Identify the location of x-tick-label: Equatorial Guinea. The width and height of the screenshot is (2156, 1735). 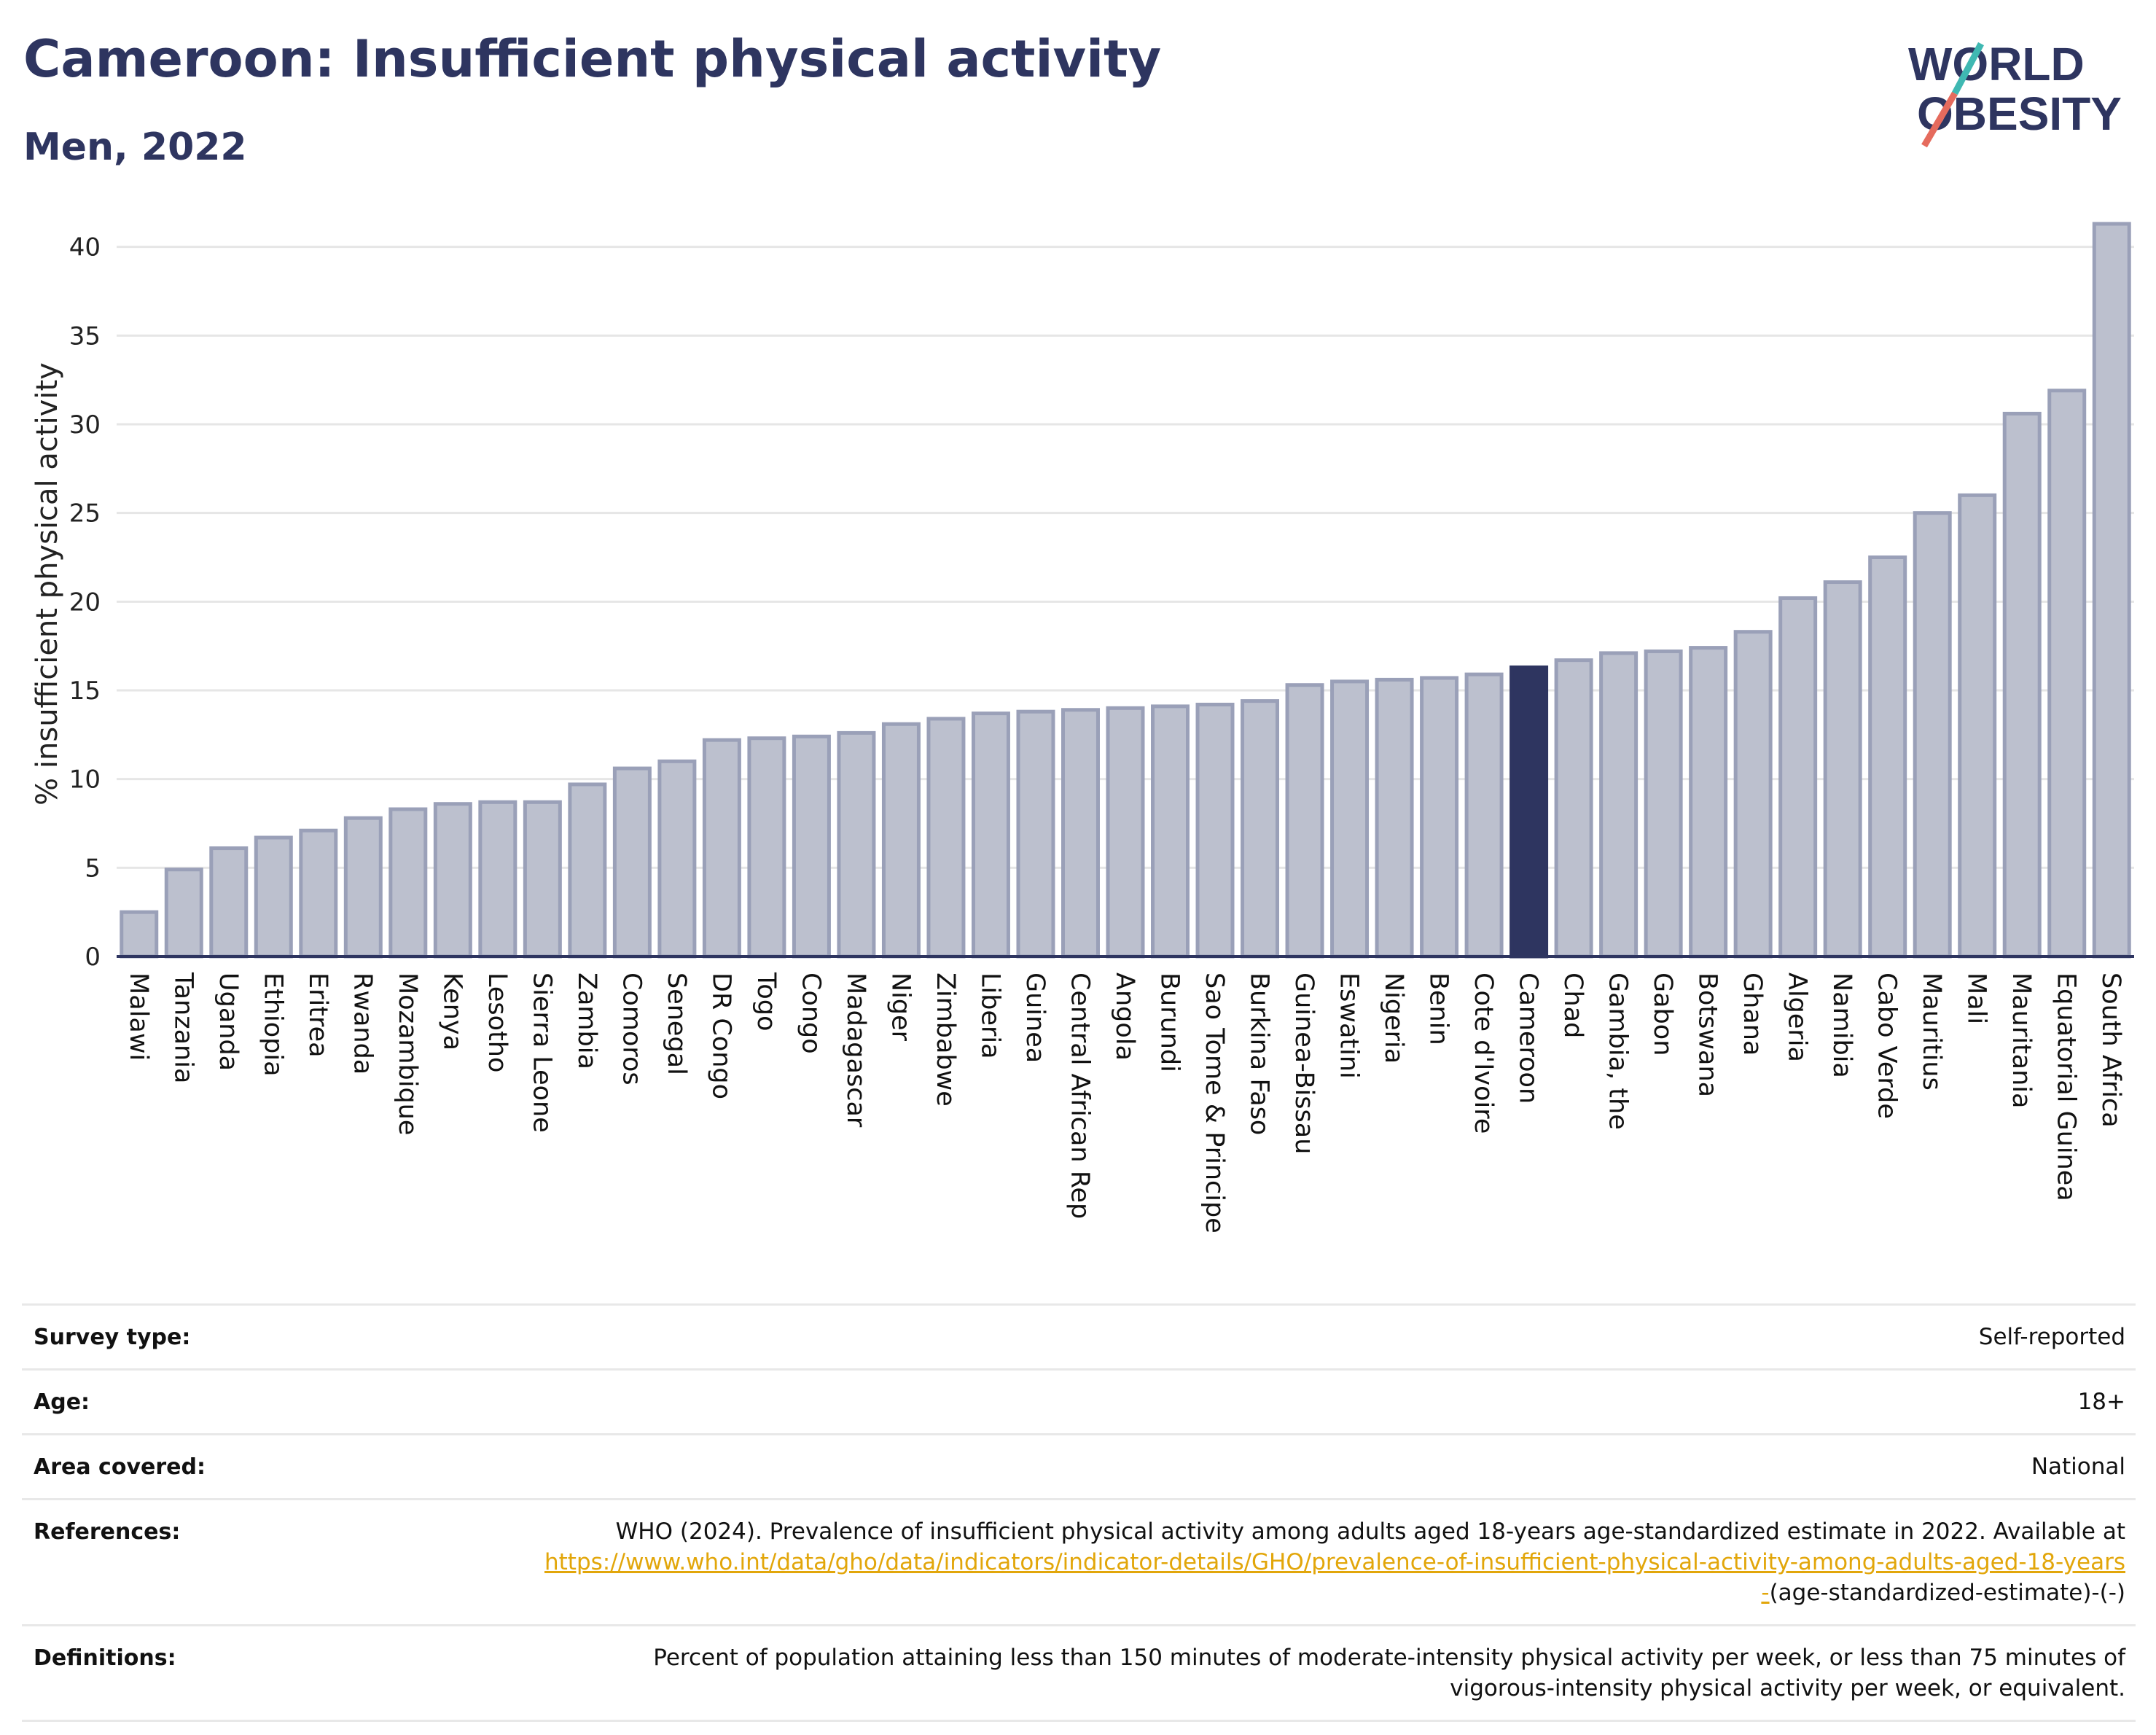
(2066, 1086).